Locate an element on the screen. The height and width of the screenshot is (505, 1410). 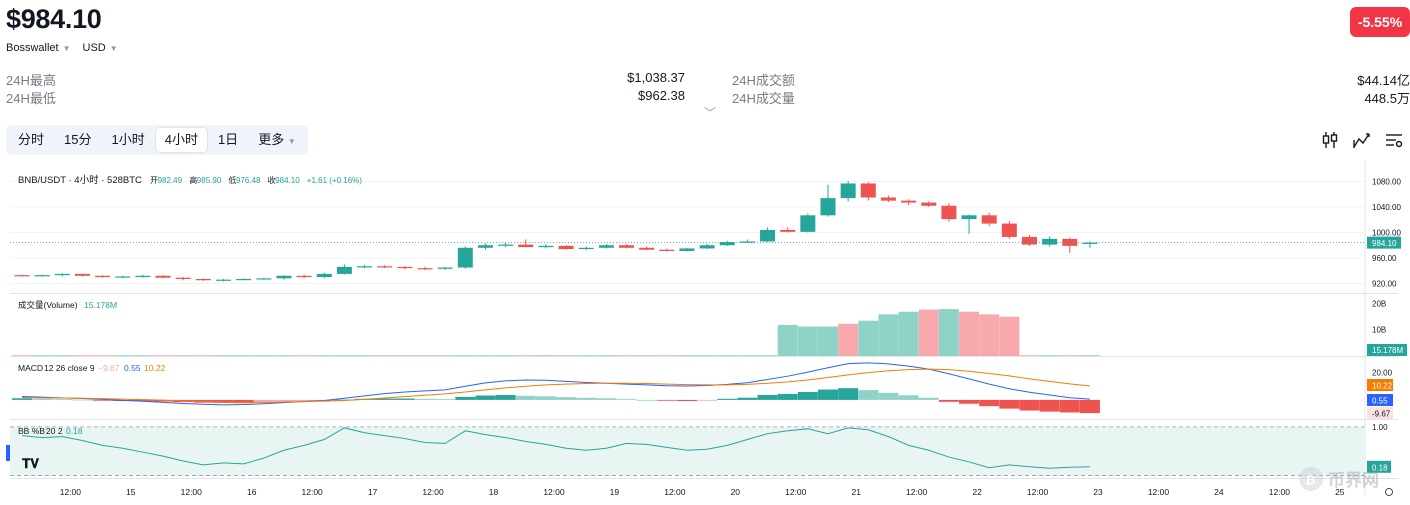
tab-4h: 4小时 is located at coordinates (181, 140).